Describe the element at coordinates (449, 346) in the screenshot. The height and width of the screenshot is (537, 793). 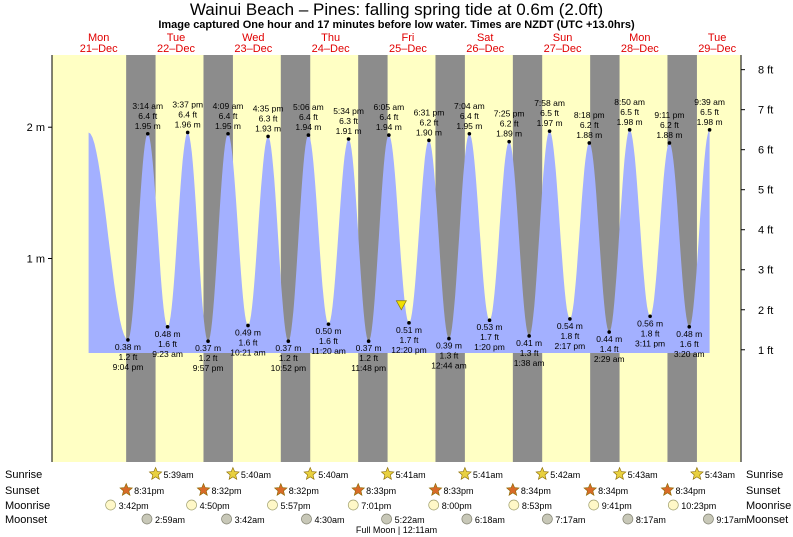
I see `low-tide-metres: 0.39 m` at that location.